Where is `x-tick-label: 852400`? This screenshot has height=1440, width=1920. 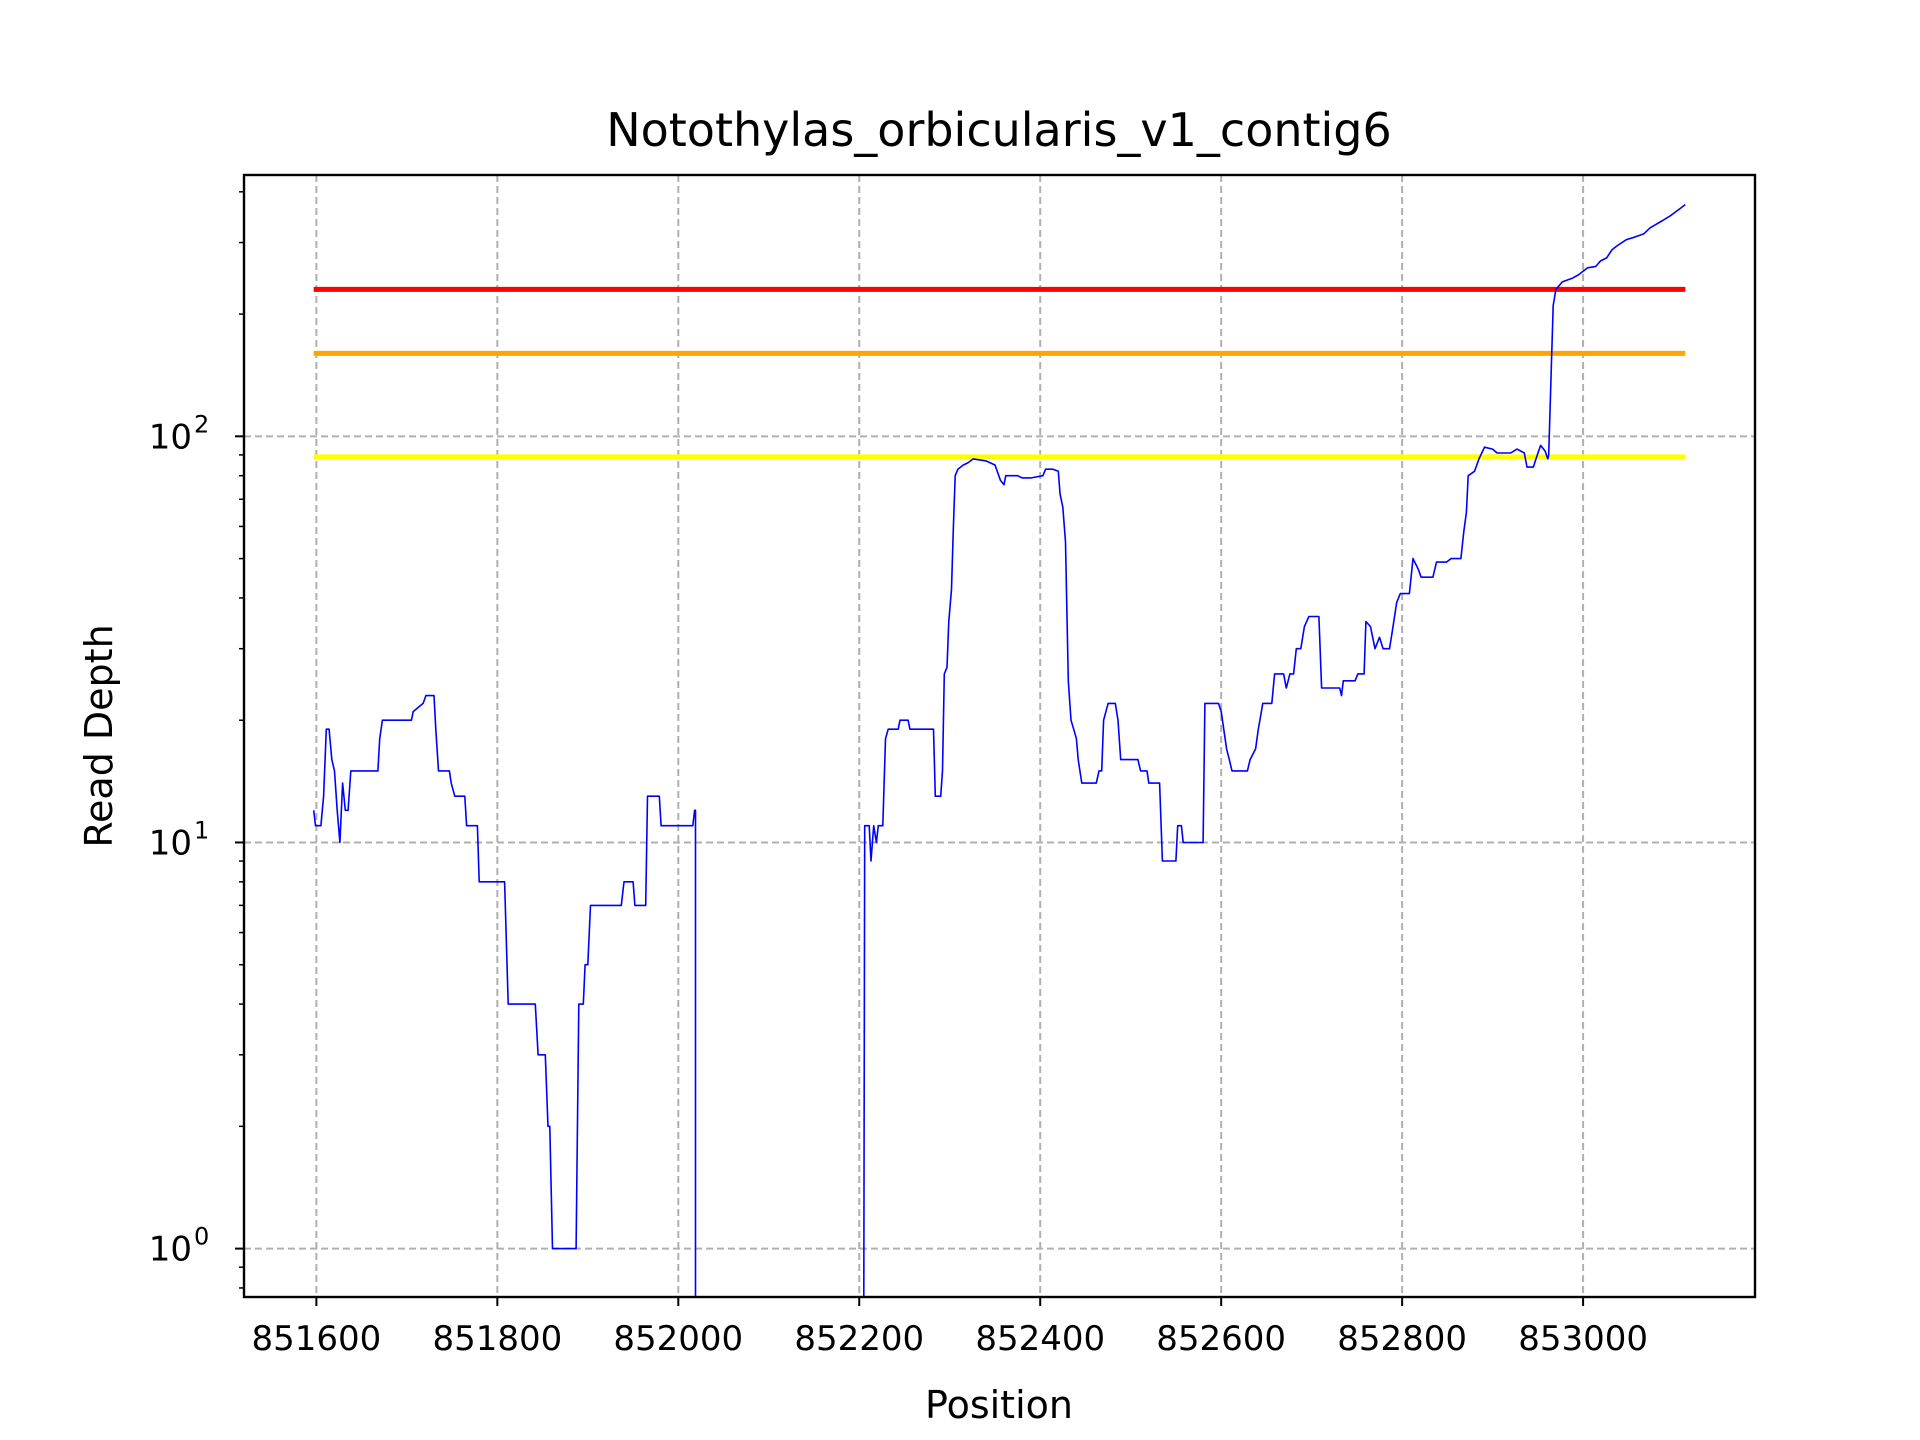
x-tick-label: 852400 is located at coordinates (1040, 1339).